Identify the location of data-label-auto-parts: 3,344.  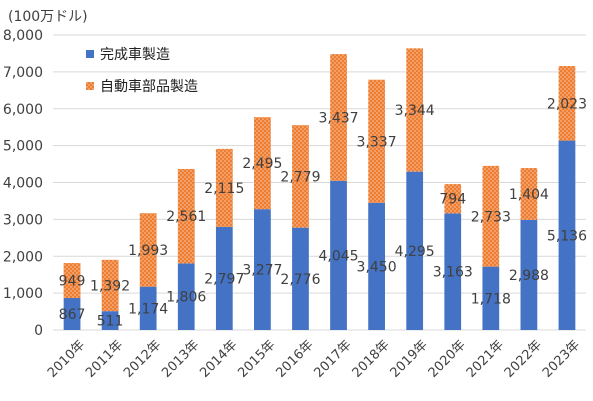
(415, 111).